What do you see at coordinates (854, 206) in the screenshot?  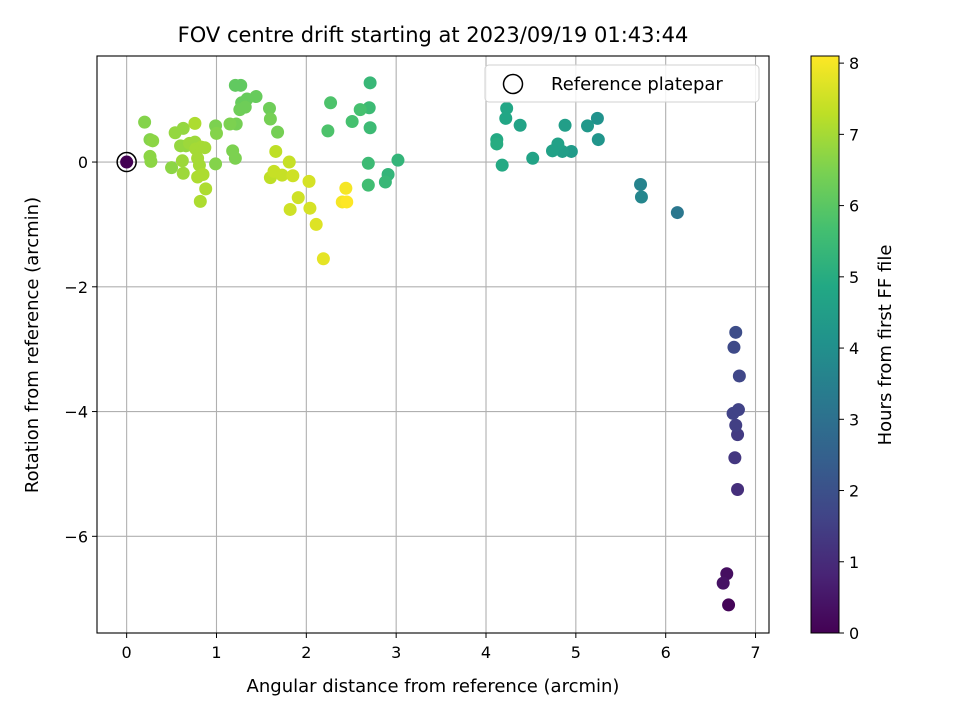 I see `colorbar-tick-label: 6` at bounding box center [854, 206].